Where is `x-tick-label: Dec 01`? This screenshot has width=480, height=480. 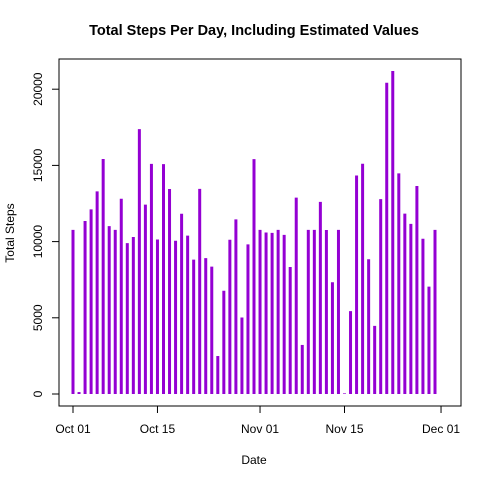 x-tick-label: Dec 01 is located at coordinates (441, 429).